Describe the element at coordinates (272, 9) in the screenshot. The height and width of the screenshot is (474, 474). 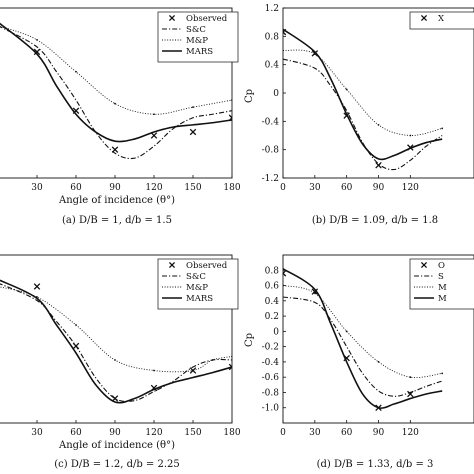
I see `y-tick-label: 1.2` at that location.